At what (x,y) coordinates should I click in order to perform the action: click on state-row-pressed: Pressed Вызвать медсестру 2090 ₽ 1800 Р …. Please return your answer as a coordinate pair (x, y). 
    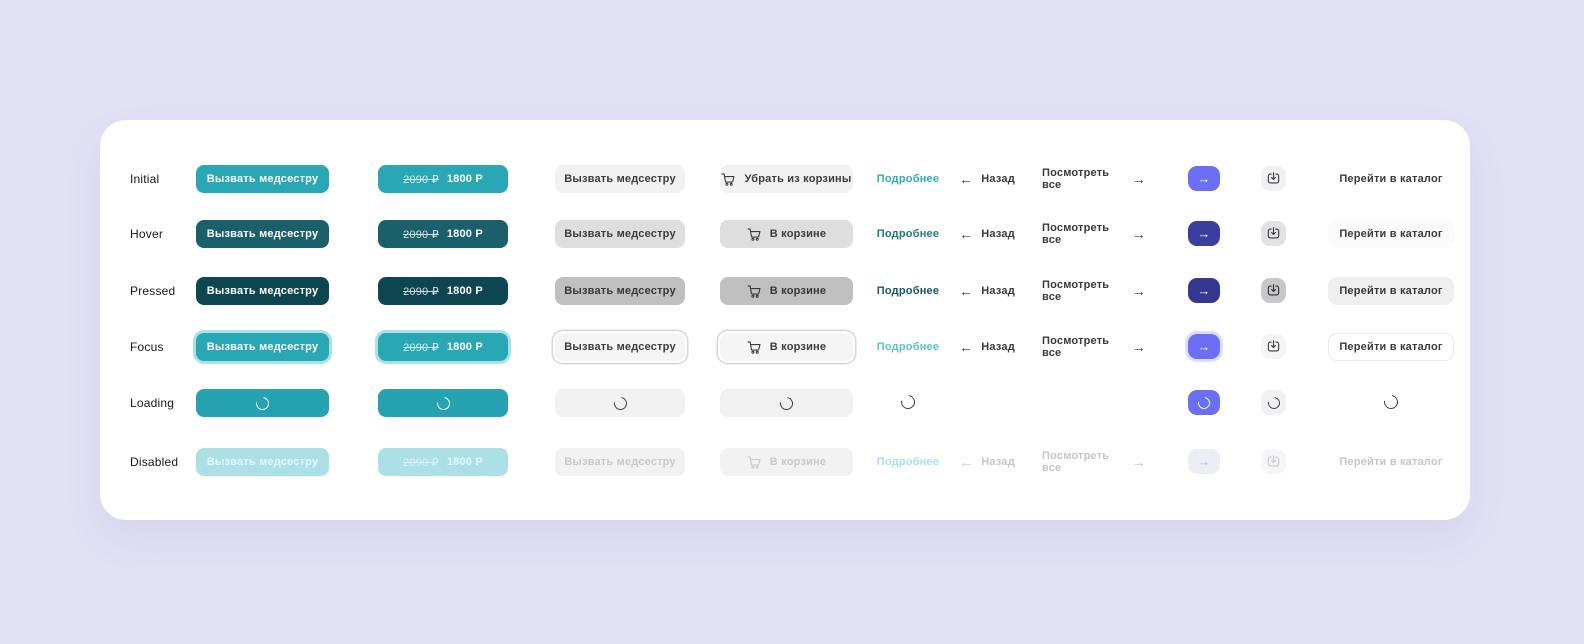
    Looking at the image, I should click on (792, 291).